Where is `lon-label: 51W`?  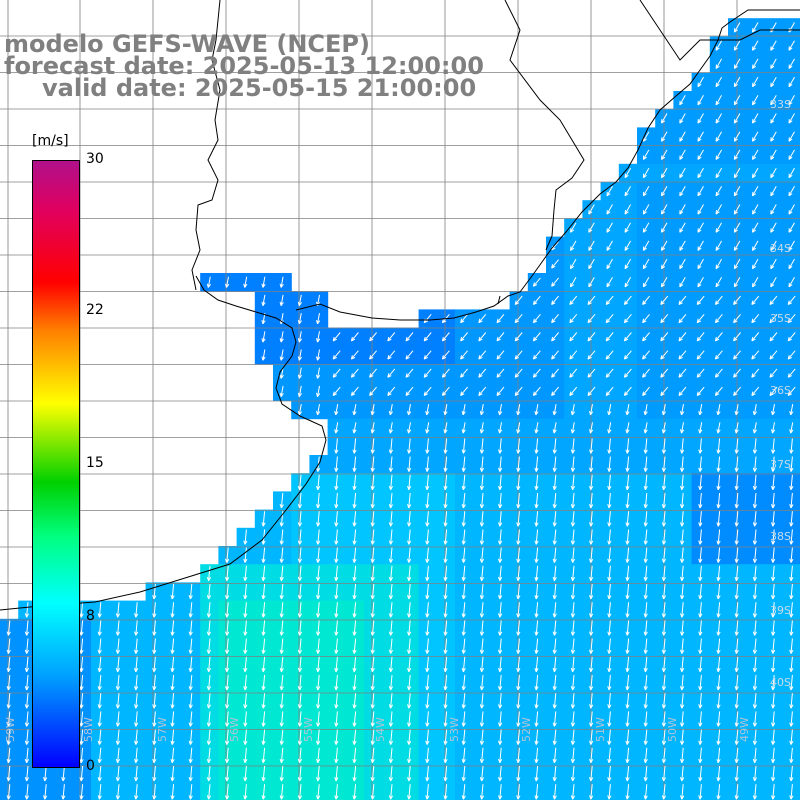
lon-label: 51W is located at coordinates (600, 729).